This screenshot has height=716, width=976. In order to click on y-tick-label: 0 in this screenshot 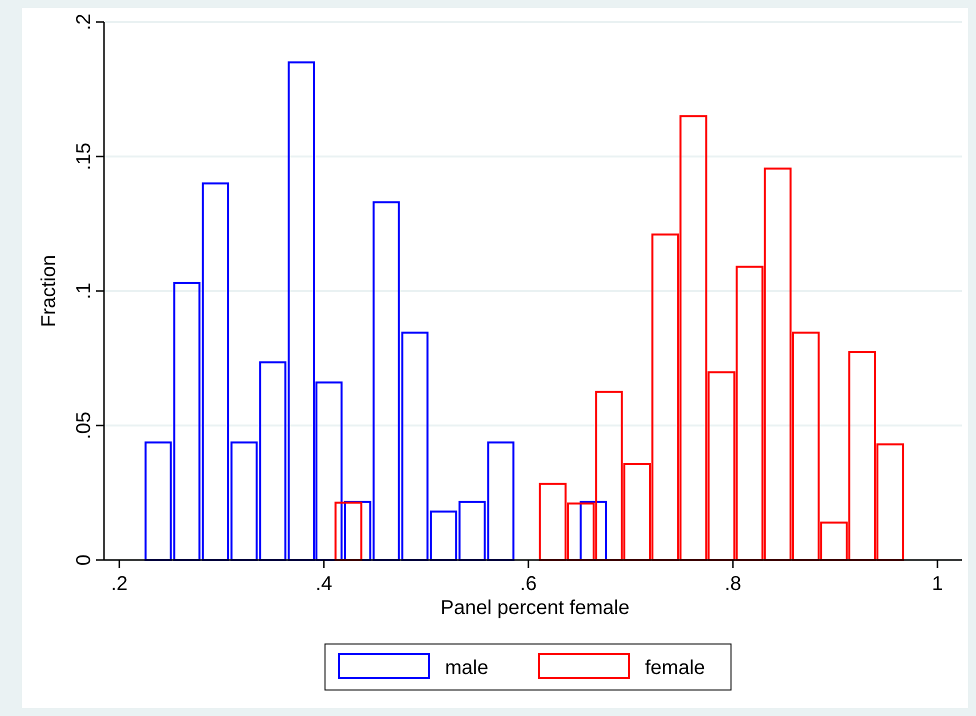, I will do `click(84, 560)`.